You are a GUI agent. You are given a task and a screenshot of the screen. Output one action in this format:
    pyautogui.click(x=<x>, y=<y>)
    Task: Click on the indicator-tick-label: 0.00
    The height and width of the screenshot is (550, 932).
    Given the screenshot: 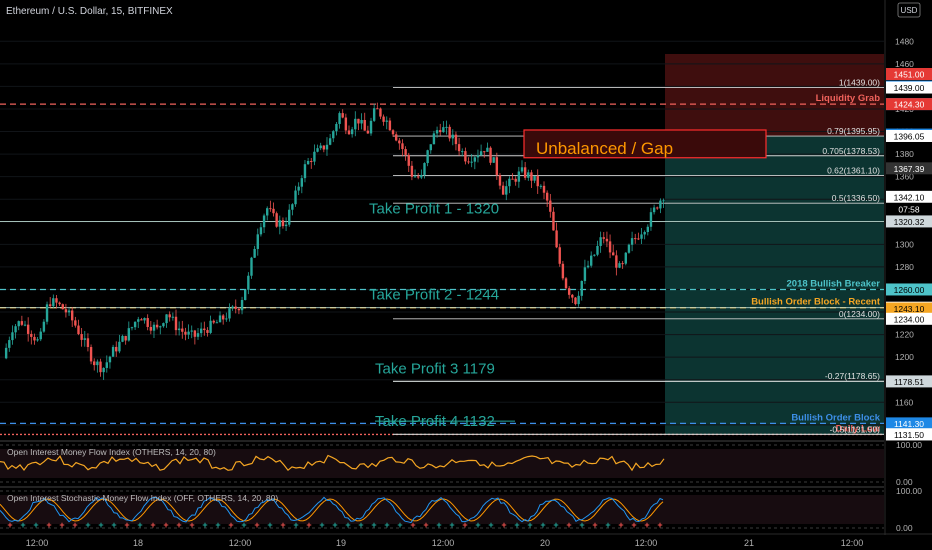 What is the action you would take?
    pyautogui.click(x=904, y=482)
    